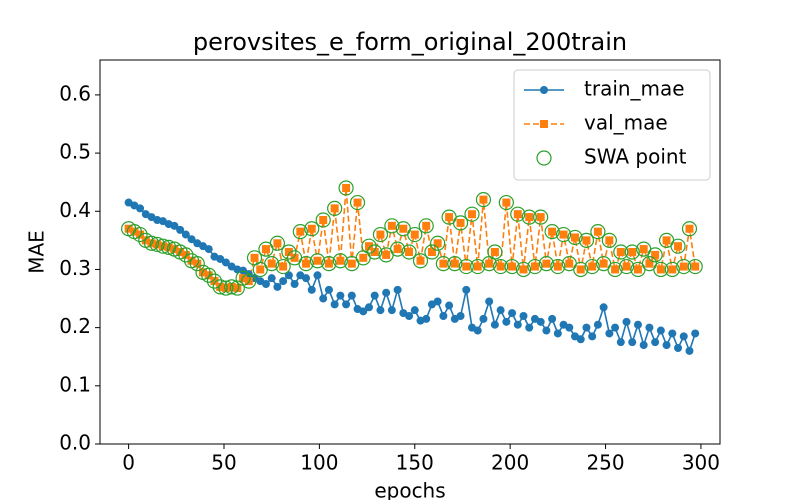  Describe the element at coordinates (75, 268) in the screenshot. I see `y-tick-label: 0.3` at that location.